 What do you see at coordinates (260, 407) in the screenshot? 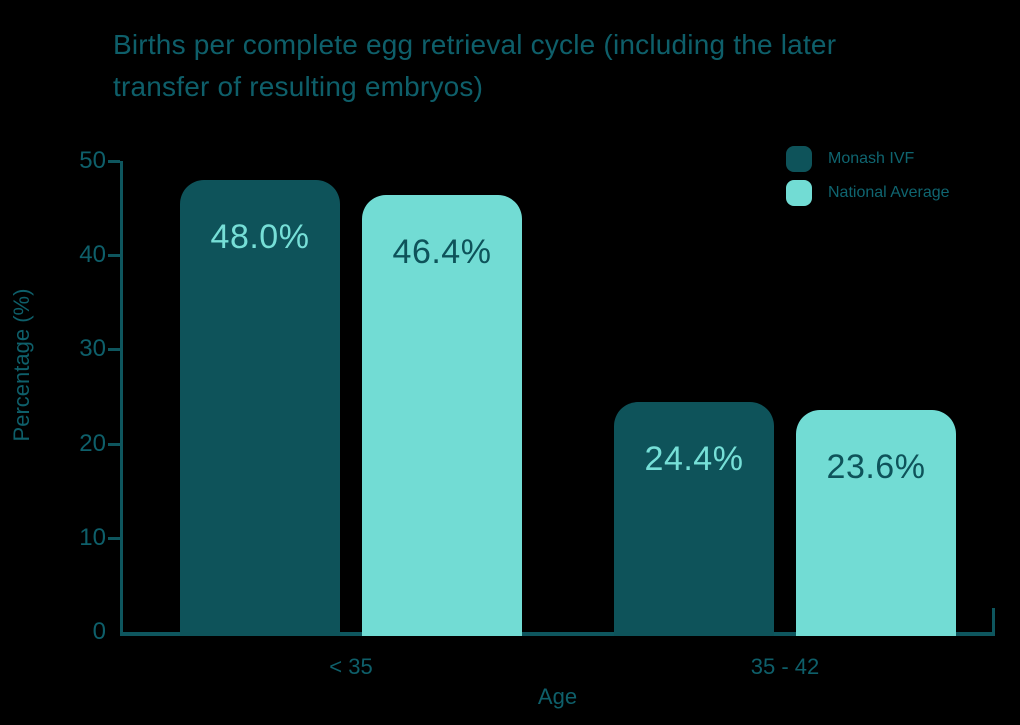
I see `bar: 48.0%` at bounding box center [260, 407].